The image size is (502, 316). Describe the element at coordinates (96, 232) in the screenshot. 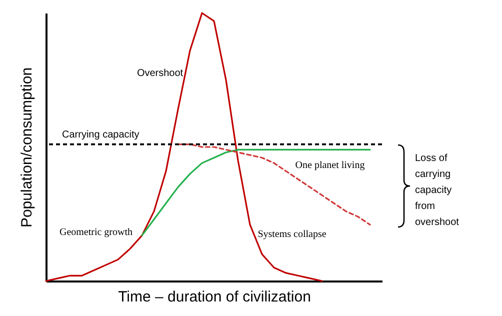

I see `annotation: Geometric growth` at that location.